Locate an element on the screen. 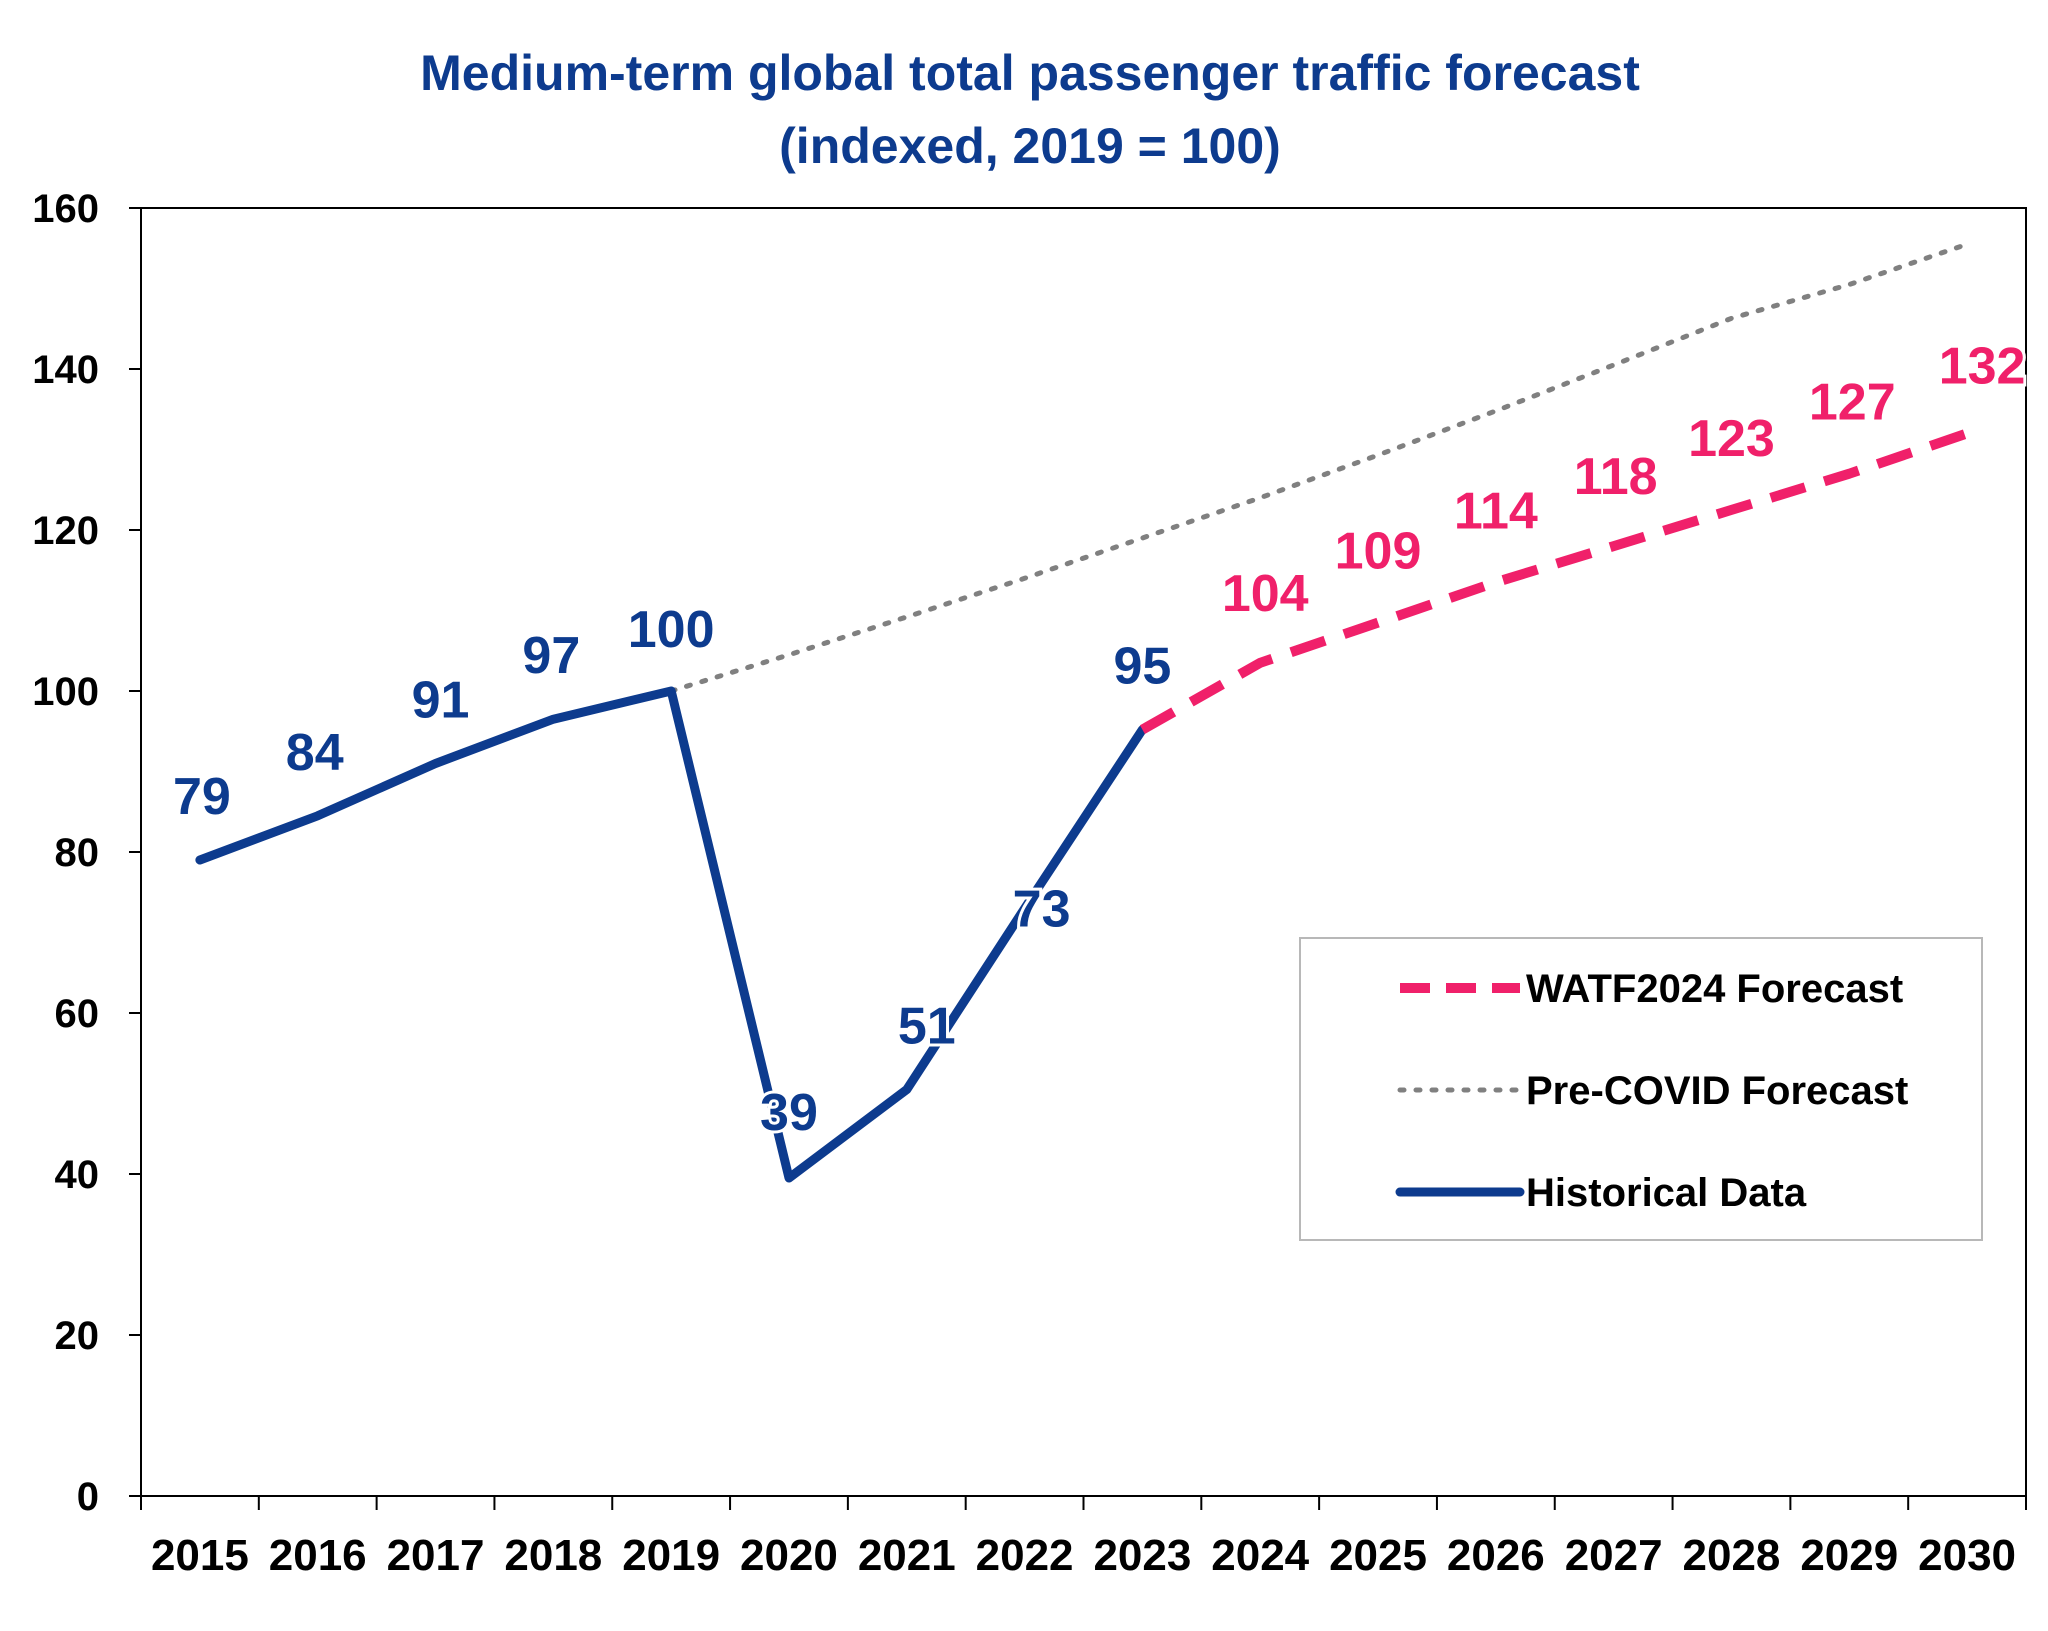  y-tick-label: 160 is located at coordinates (65, 209).